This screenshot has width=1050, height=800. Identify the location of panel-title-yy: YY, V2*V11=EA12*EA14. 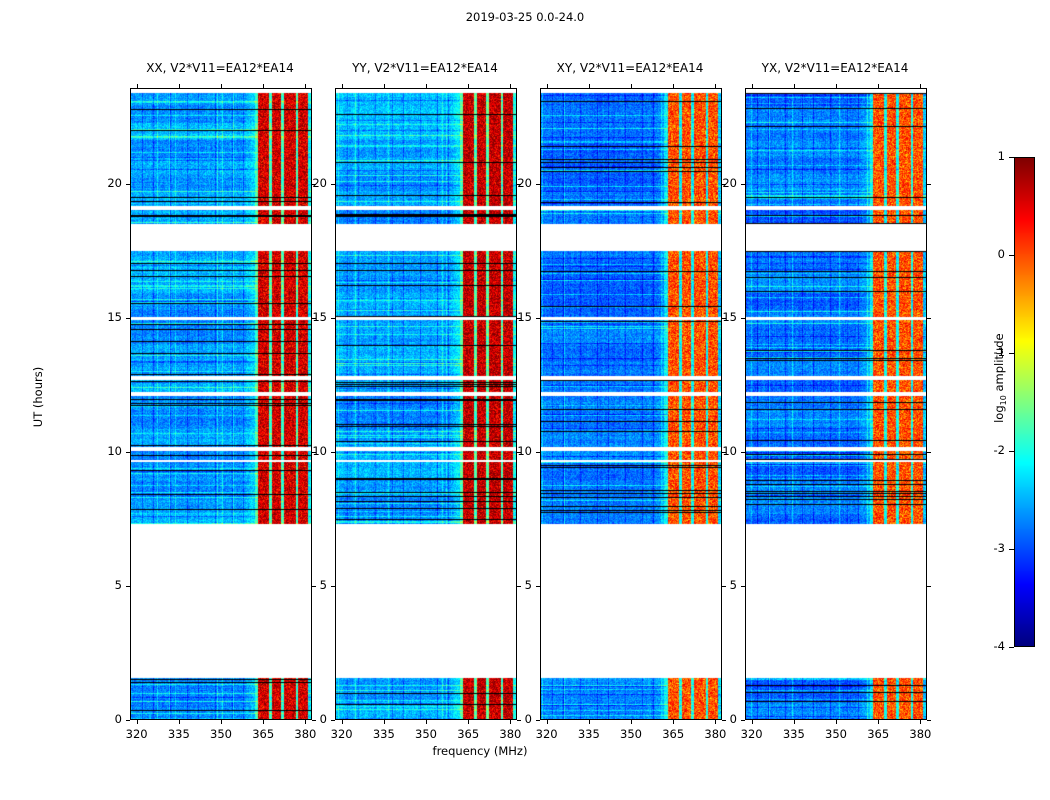
(425, 68).